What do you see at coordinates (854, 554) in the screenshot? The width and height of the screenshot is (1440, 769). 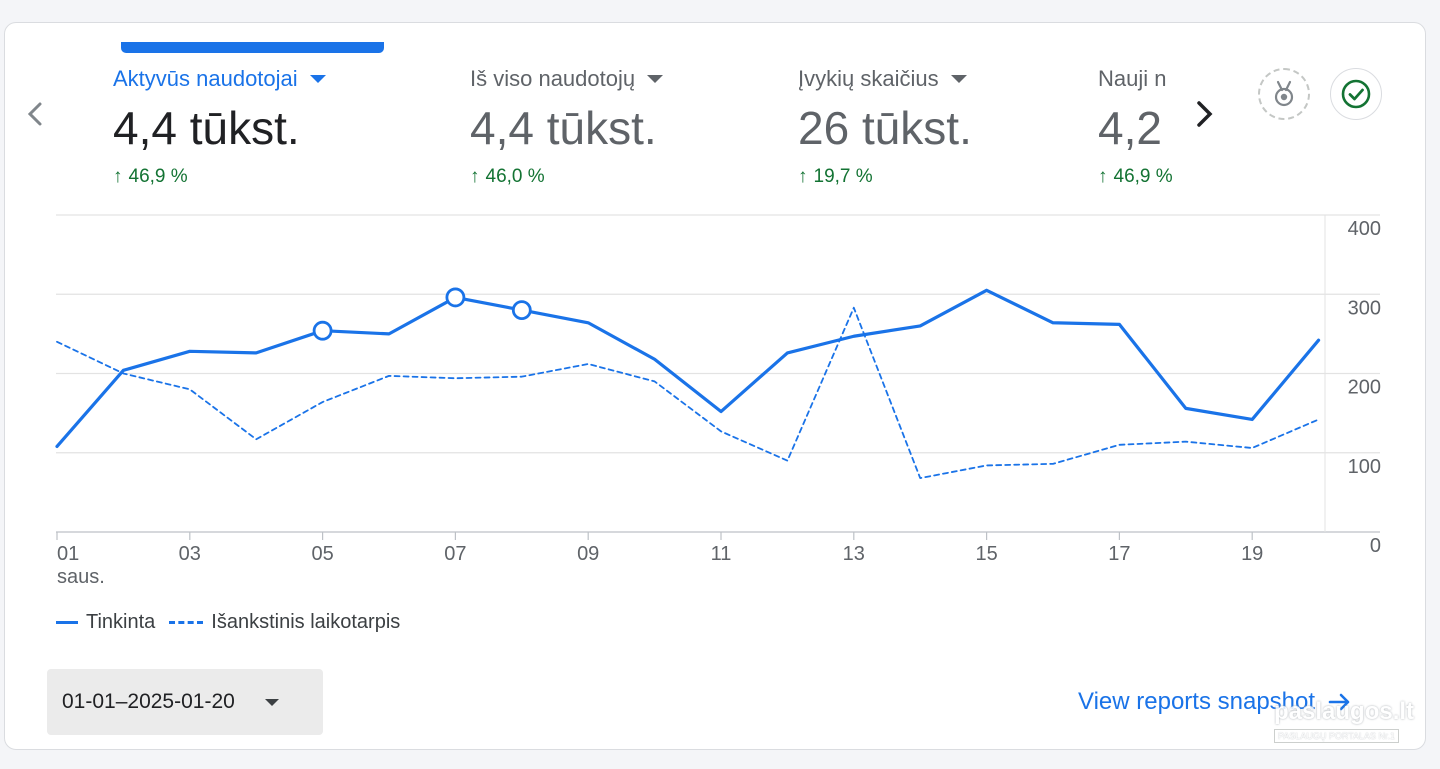 I see `x-tick-label: 13` at bounding box center [854, 554].